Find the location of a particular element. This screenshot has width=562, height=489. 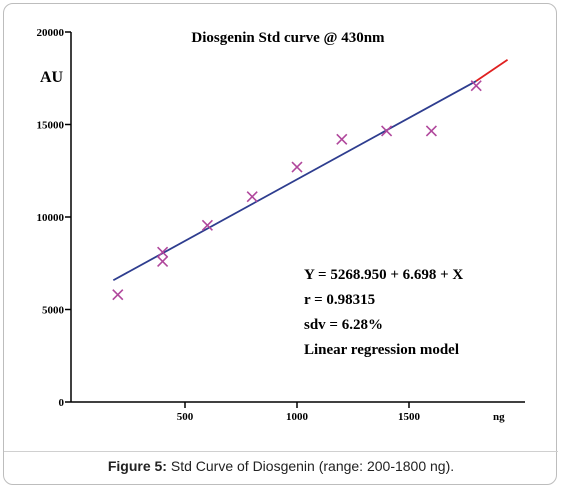

annotation-model: Linear regression model is located at coordinates (381, 350).